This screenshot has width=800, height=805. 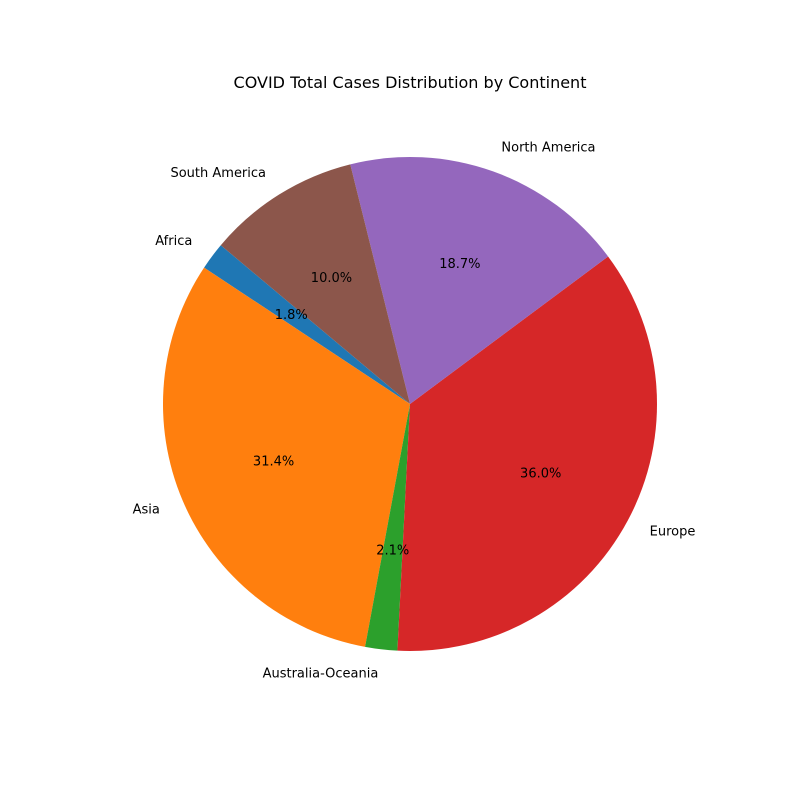 I want to click on slice-label-africa: Africa, so click(x=173, y=241).